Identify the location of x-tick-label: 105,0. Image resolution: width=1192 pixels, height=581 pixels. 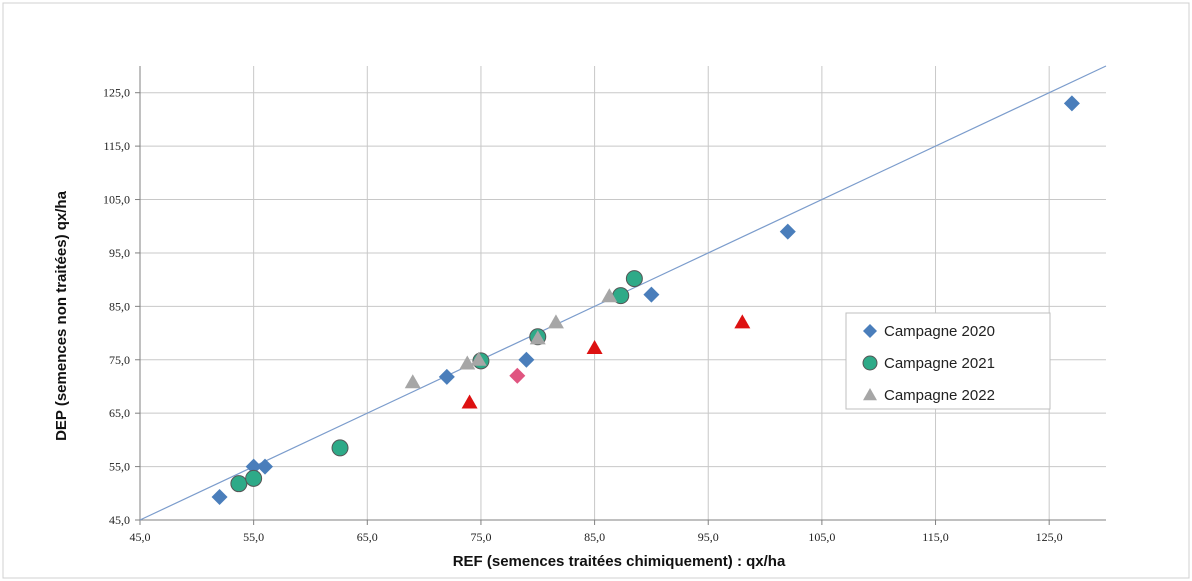
(821, 537).